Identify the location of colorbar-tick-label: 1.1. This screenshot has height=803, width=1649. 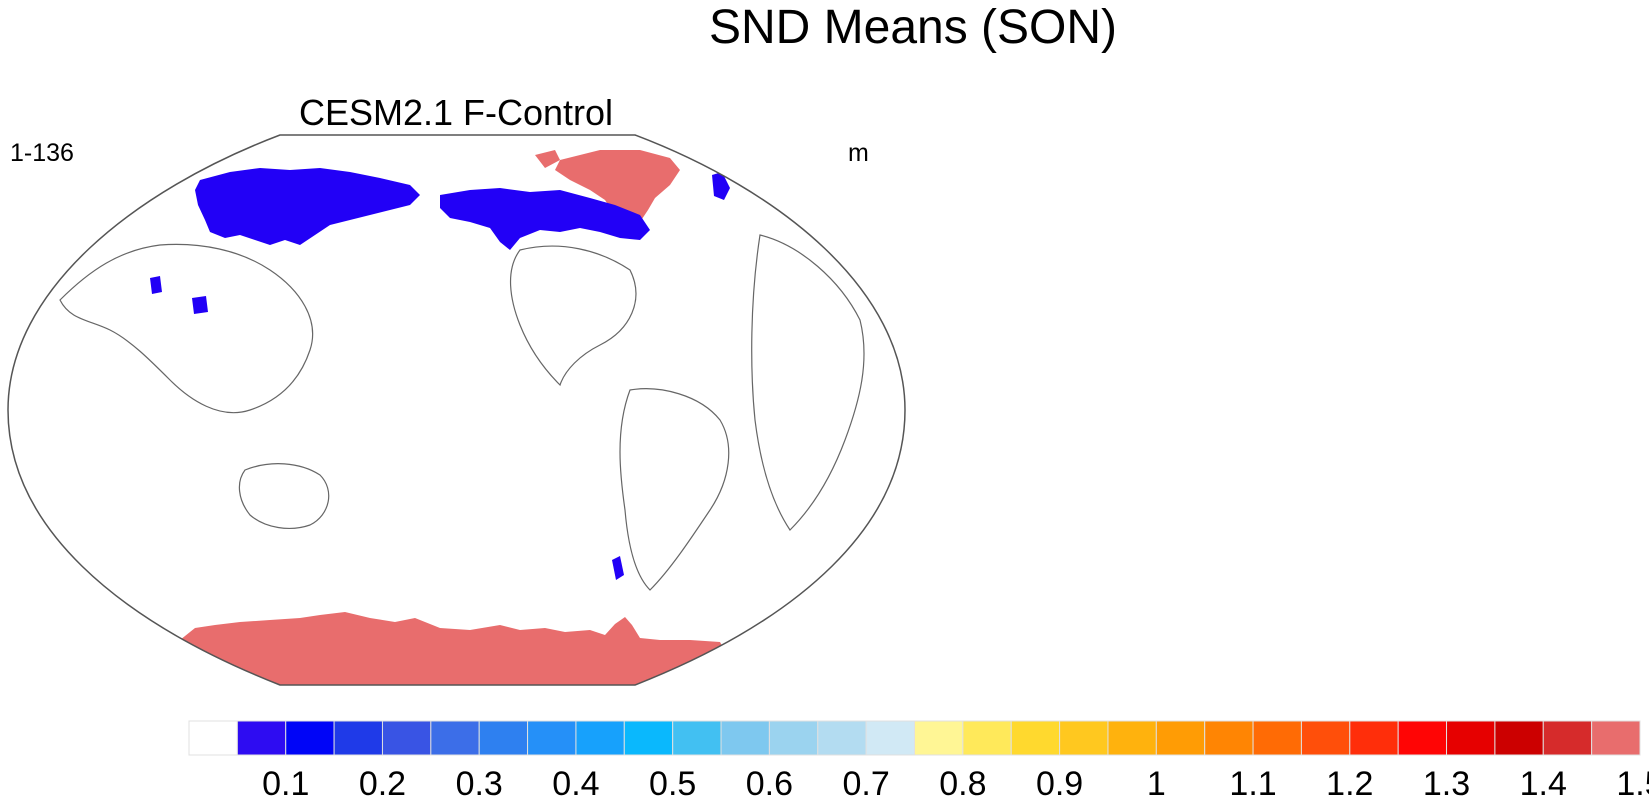
(1252, 784).